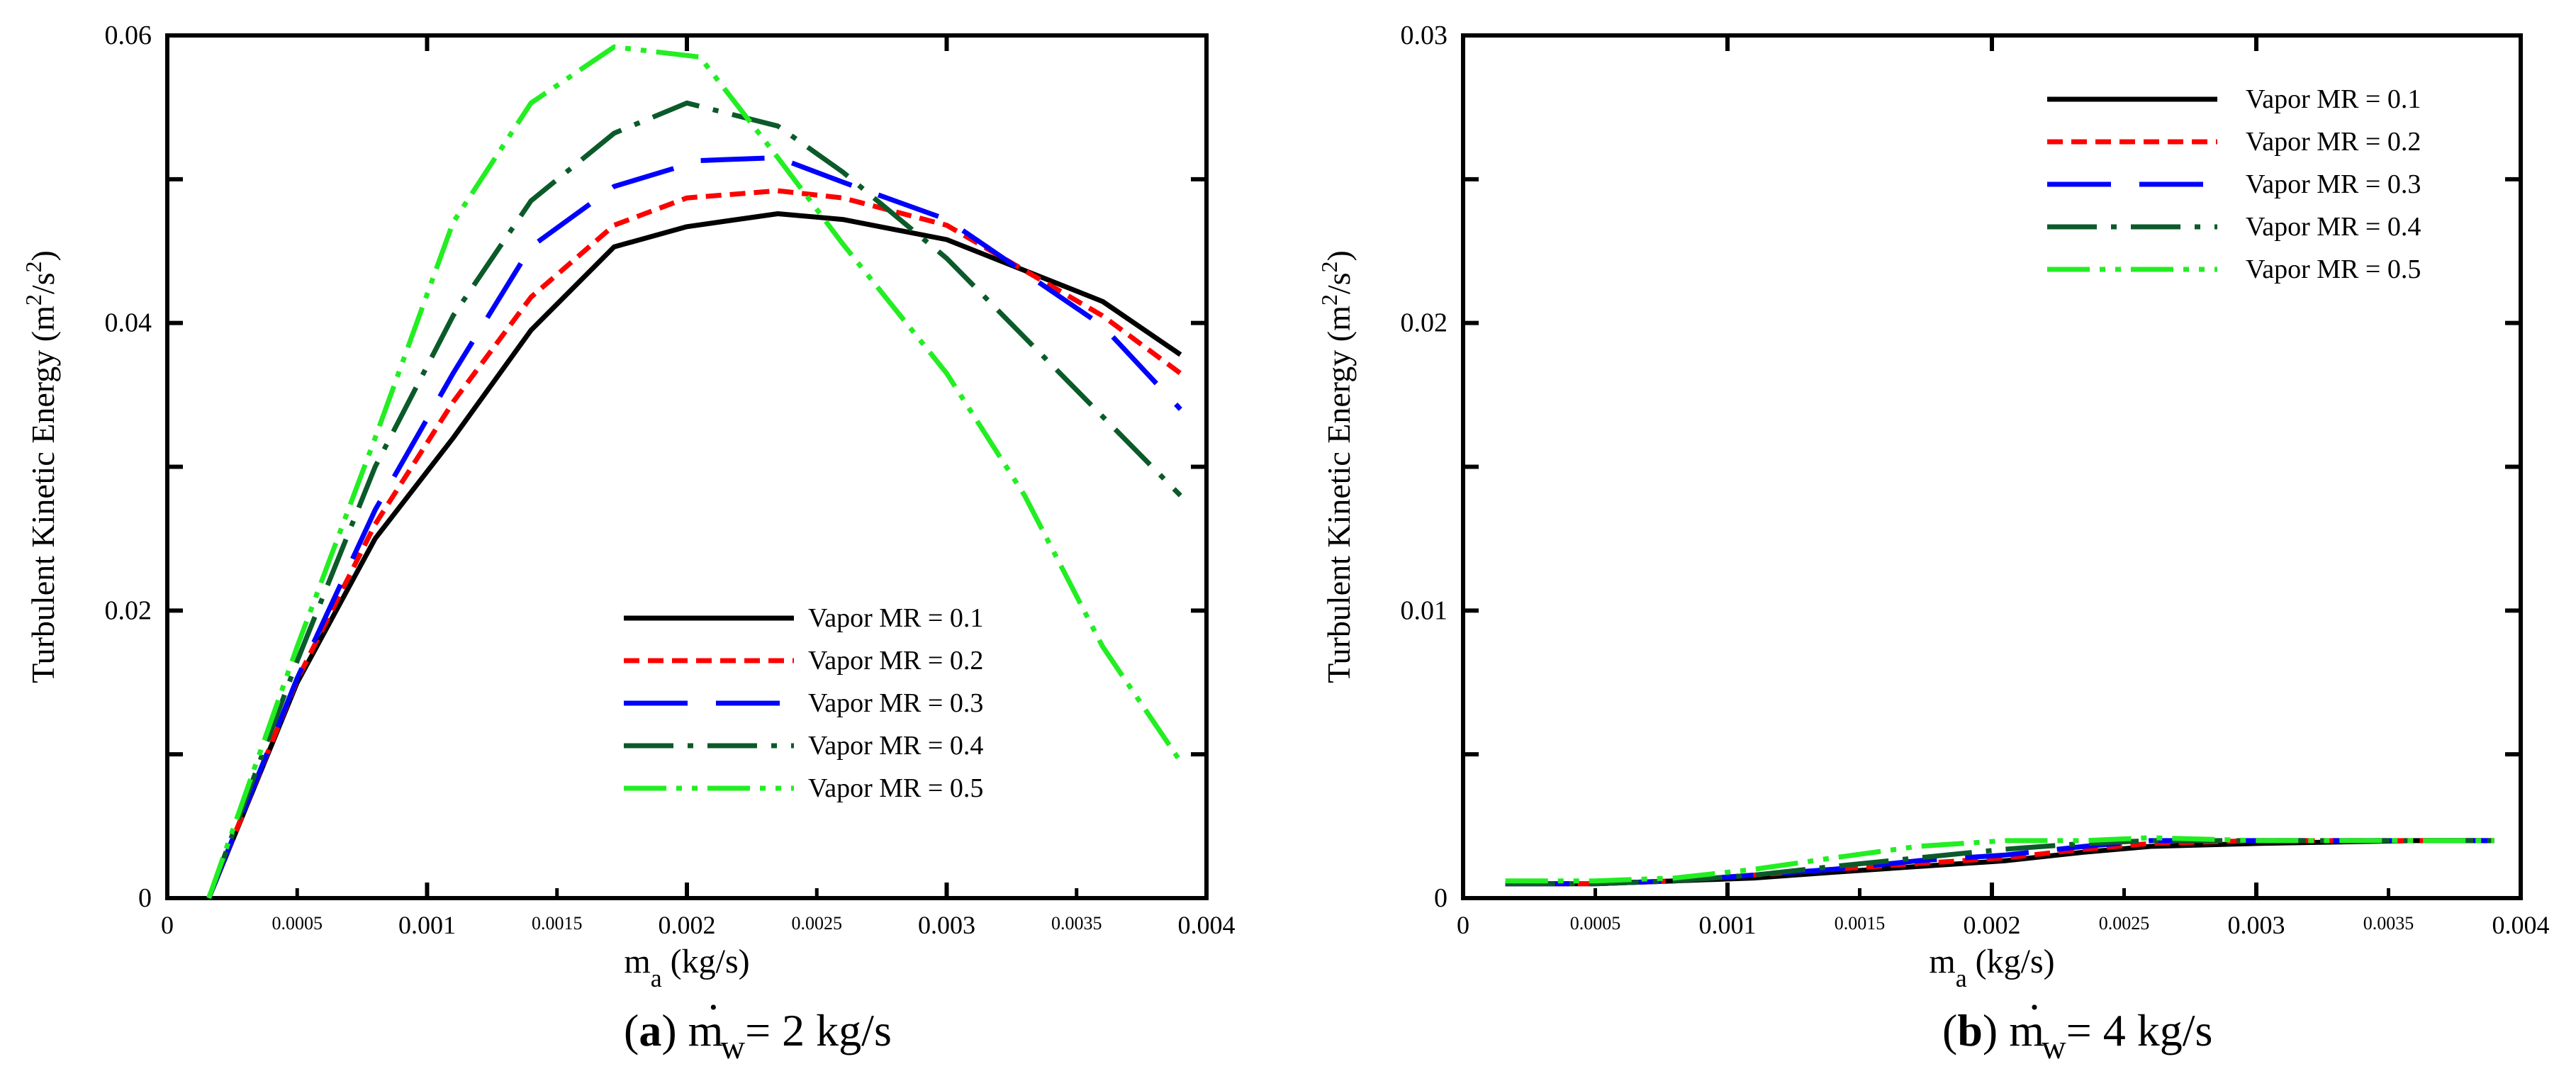 Image resolution: width=2576 pixels, height=1081 pixels. What do you see at coordinates (128, 35) in the screenshot?
I see `y-tick-label: 0.06` at bounding box center [128, 35].